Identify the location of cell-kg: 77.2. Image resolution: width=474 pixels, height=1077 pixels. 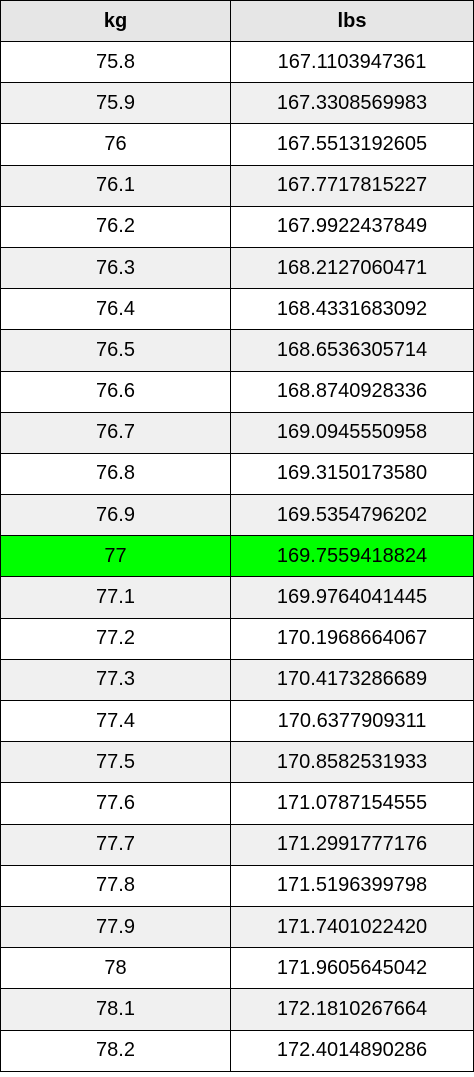
(115, 638).